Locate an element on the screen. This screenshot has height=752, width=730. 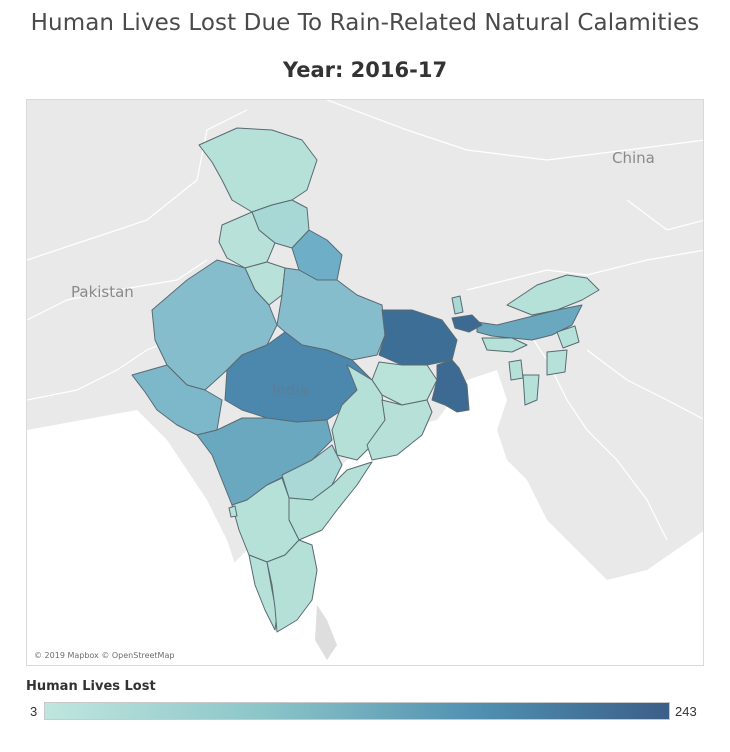
state-west-bengal is located at coordinates (450, 386).